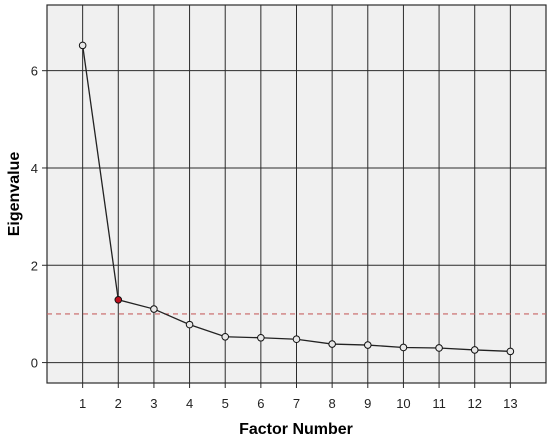  I want to click on x-tick-label: 8, so click(332, 403).